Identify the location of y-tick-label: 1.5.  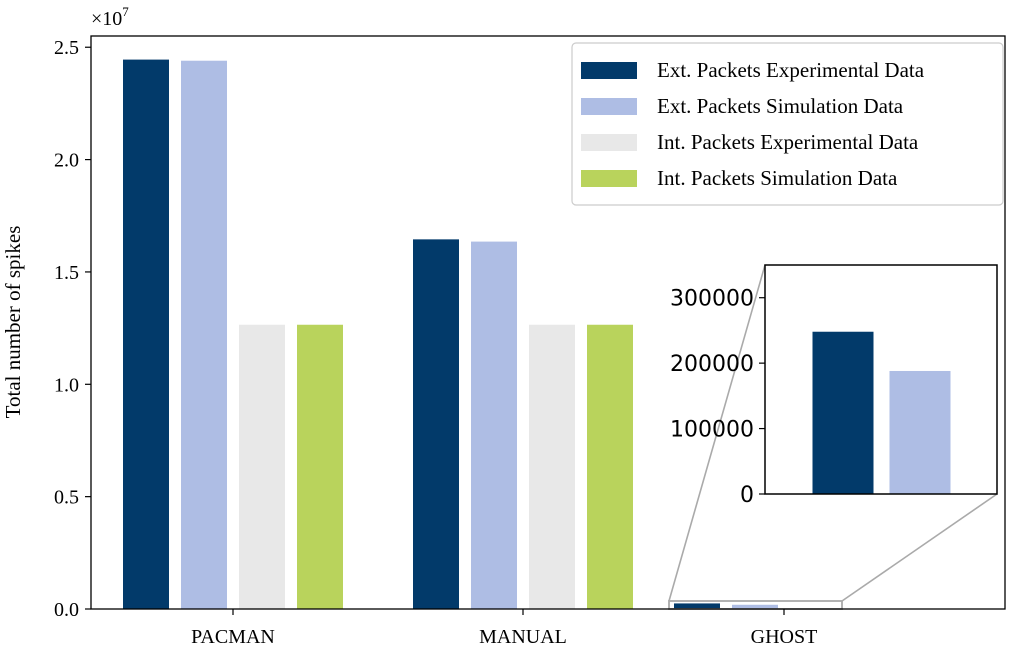
(66, 273).